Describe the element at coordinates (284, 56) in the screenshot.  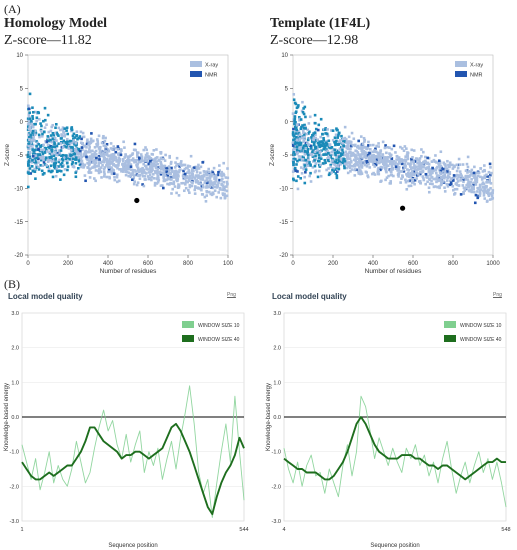
I see `y-tick-label: 10` at that location.